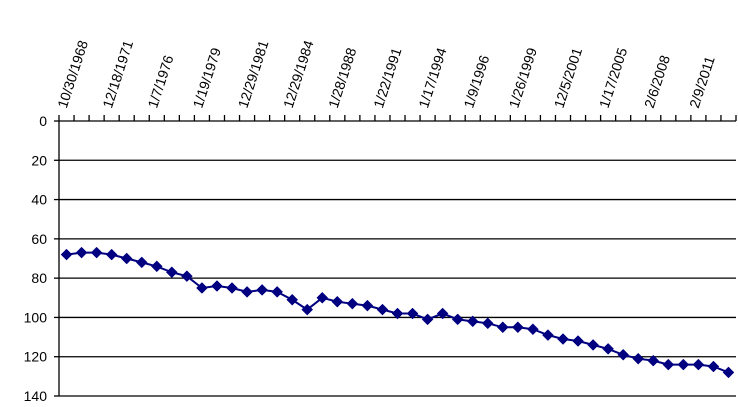 The image size is (738, 407). I want to click on x-tick-label: 2/6/2008, so click(657, 81).